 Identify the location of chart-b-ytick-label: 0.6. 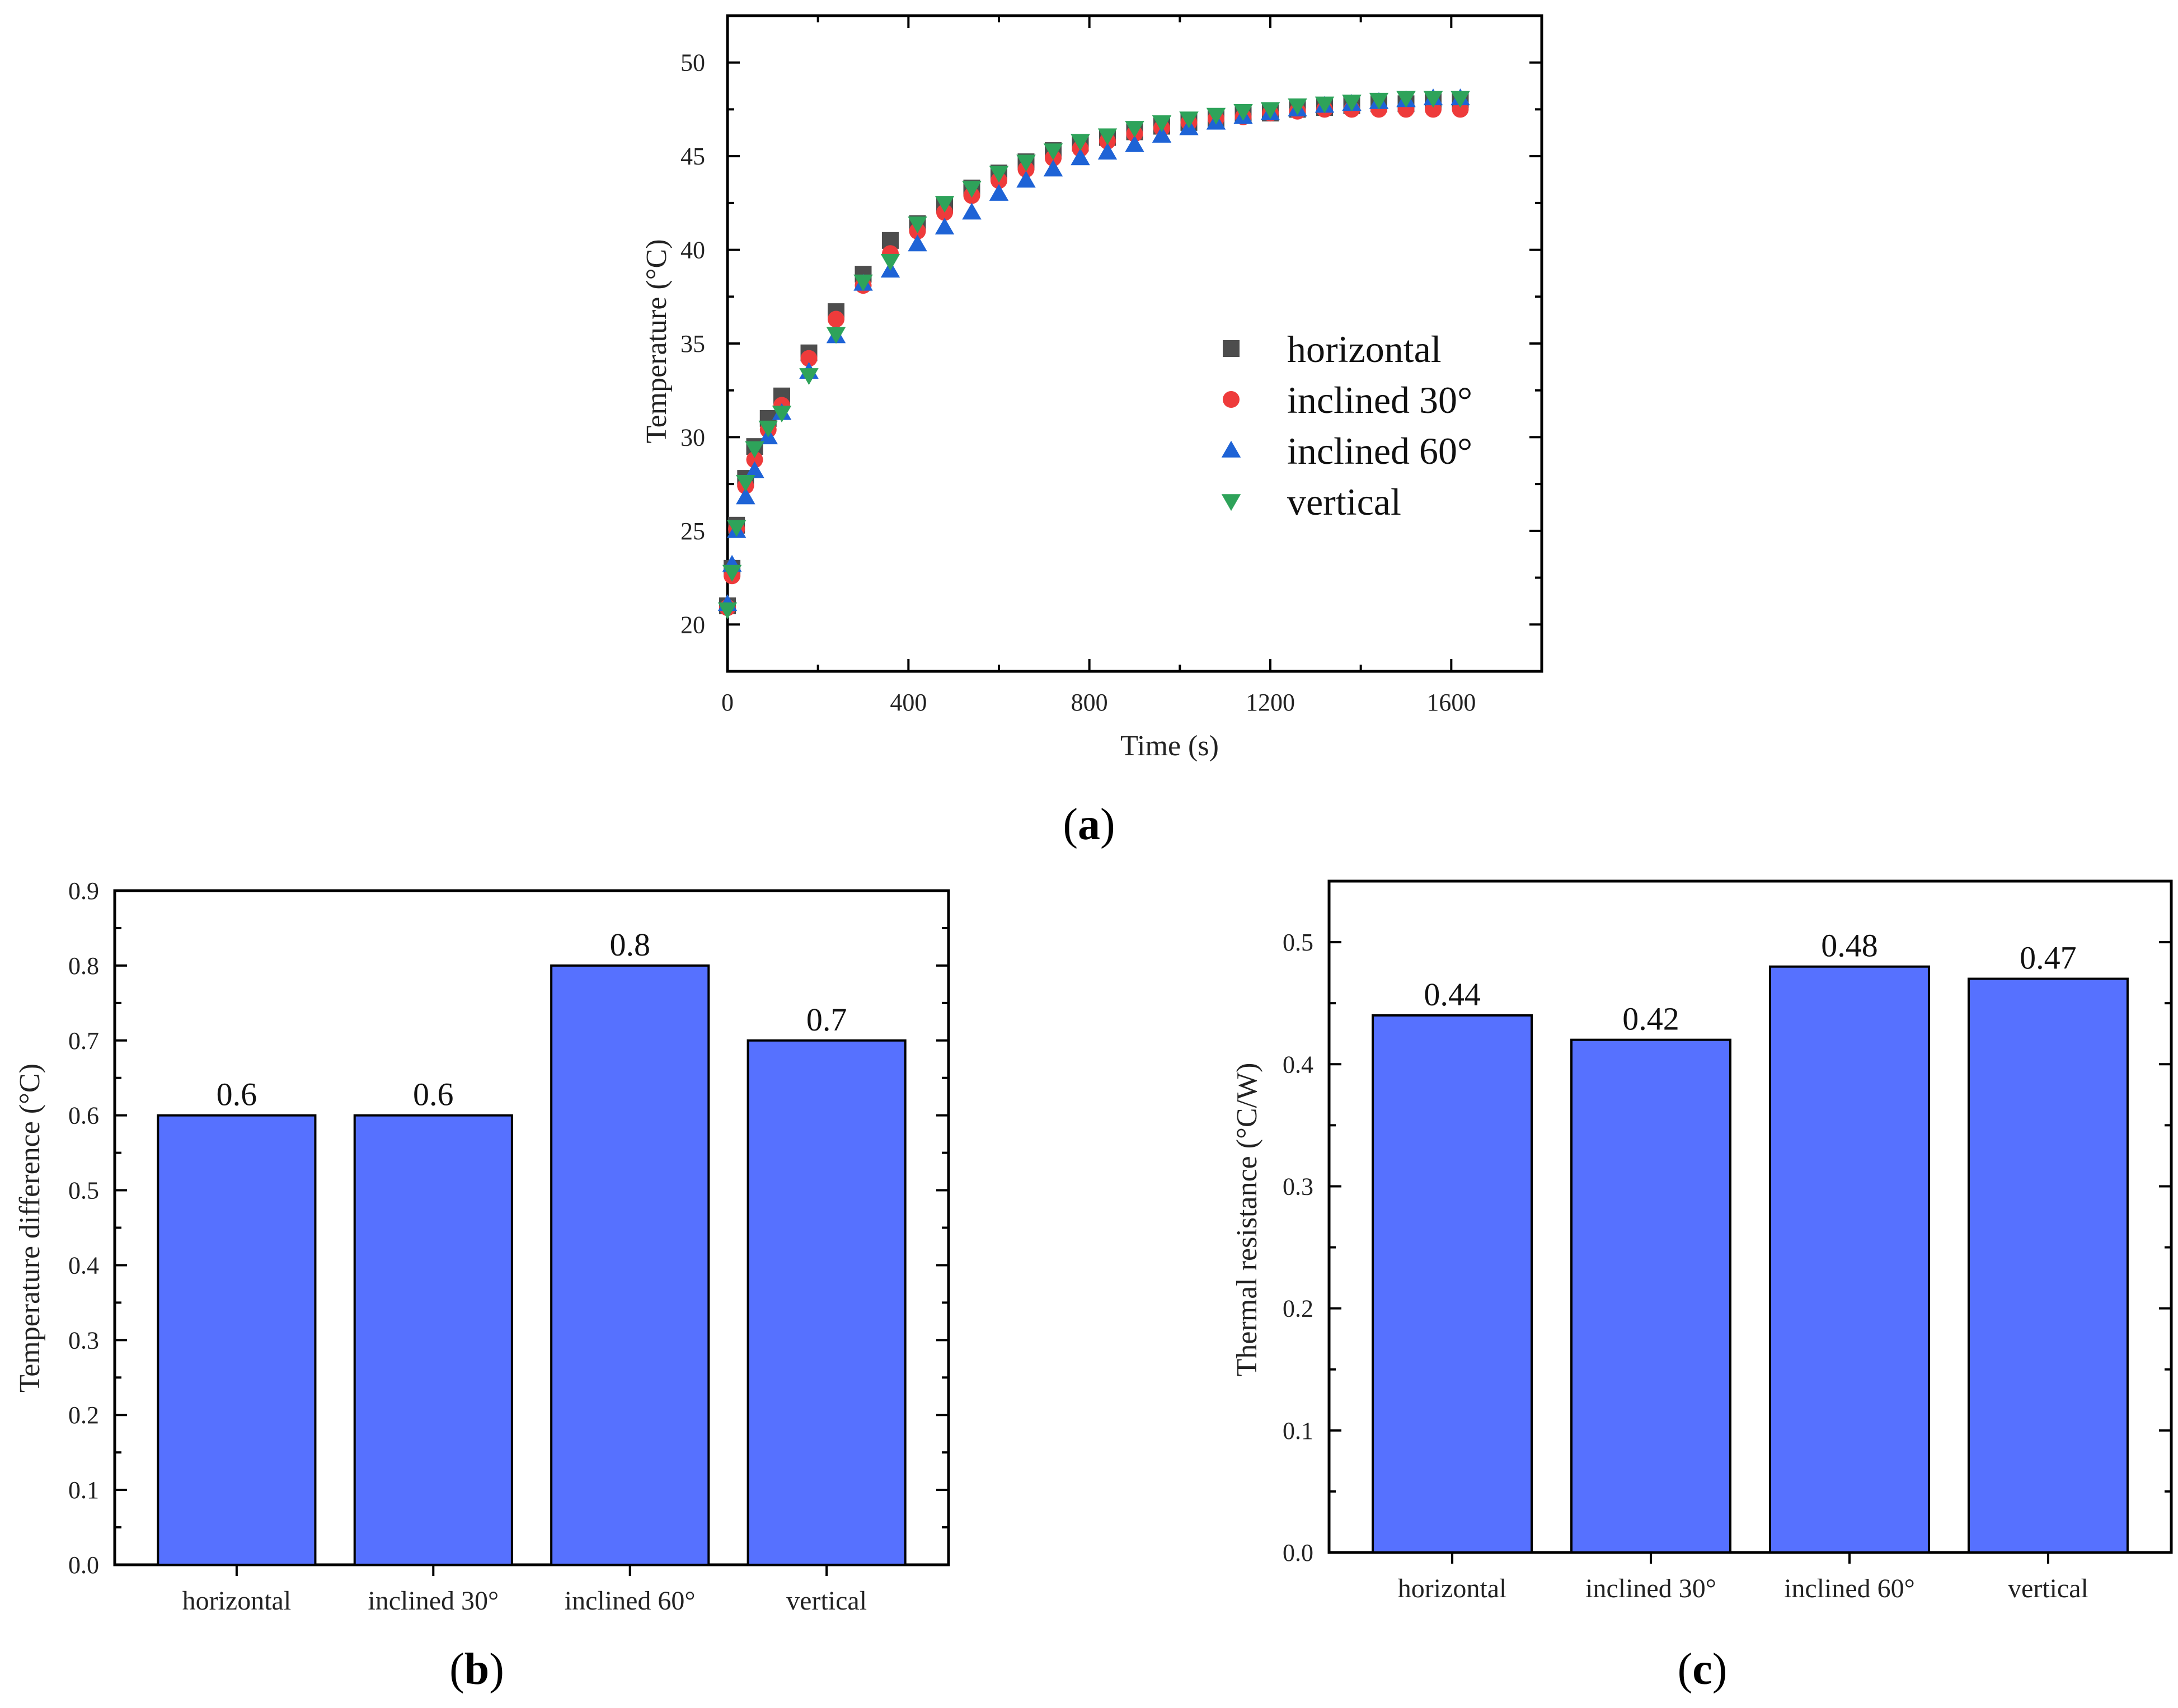
(83, 1116).